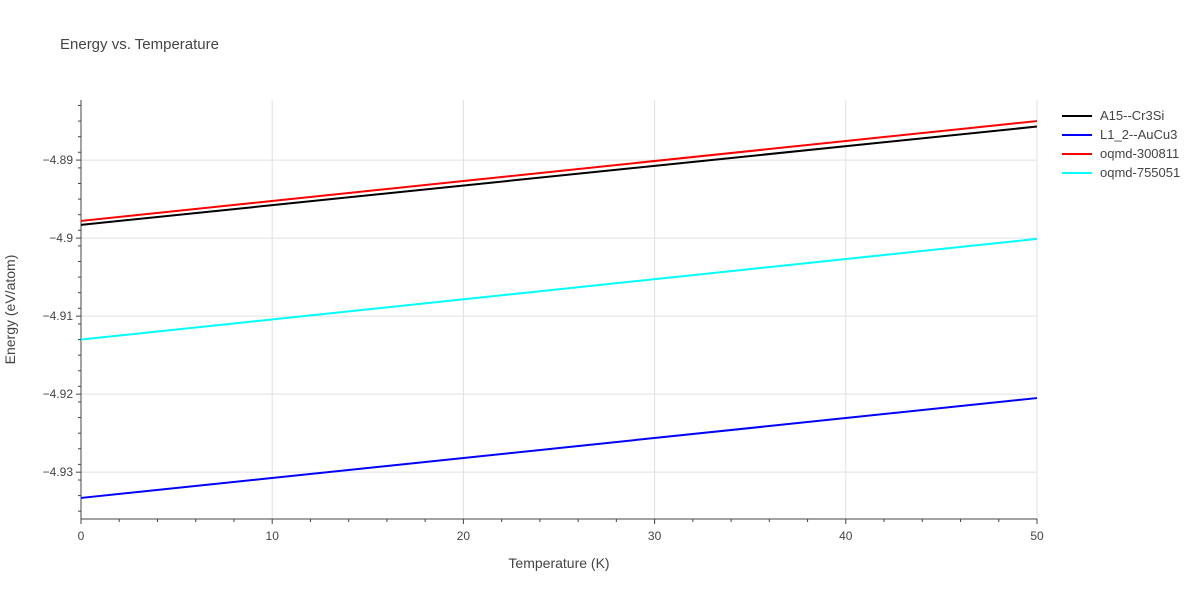 This screenshot has height=600, width=1200. Describe the element at coordinates (558, 563) in the screenshot. I see `x-axis-title: Temperature (K)` at that location.